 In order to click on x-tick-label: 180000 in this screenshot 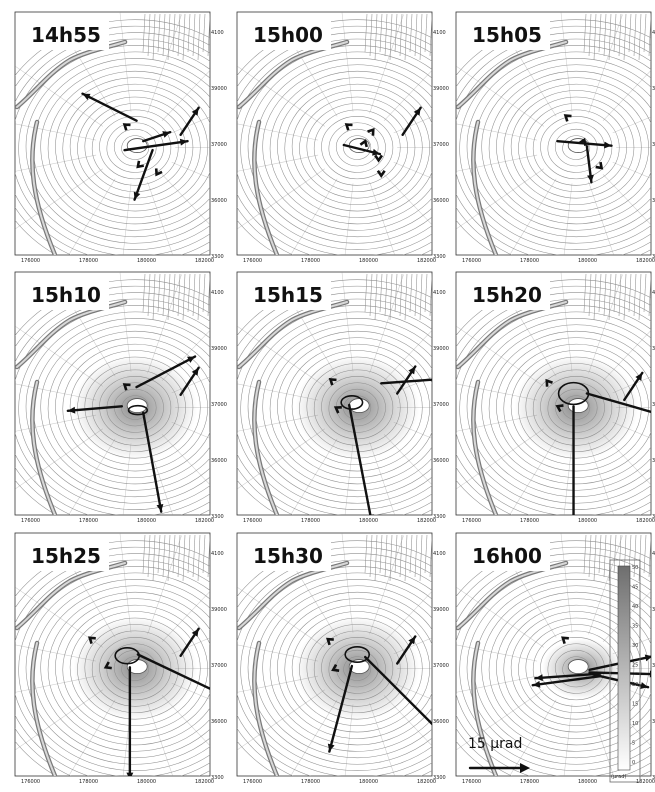, I will do `click(368, 261)`.